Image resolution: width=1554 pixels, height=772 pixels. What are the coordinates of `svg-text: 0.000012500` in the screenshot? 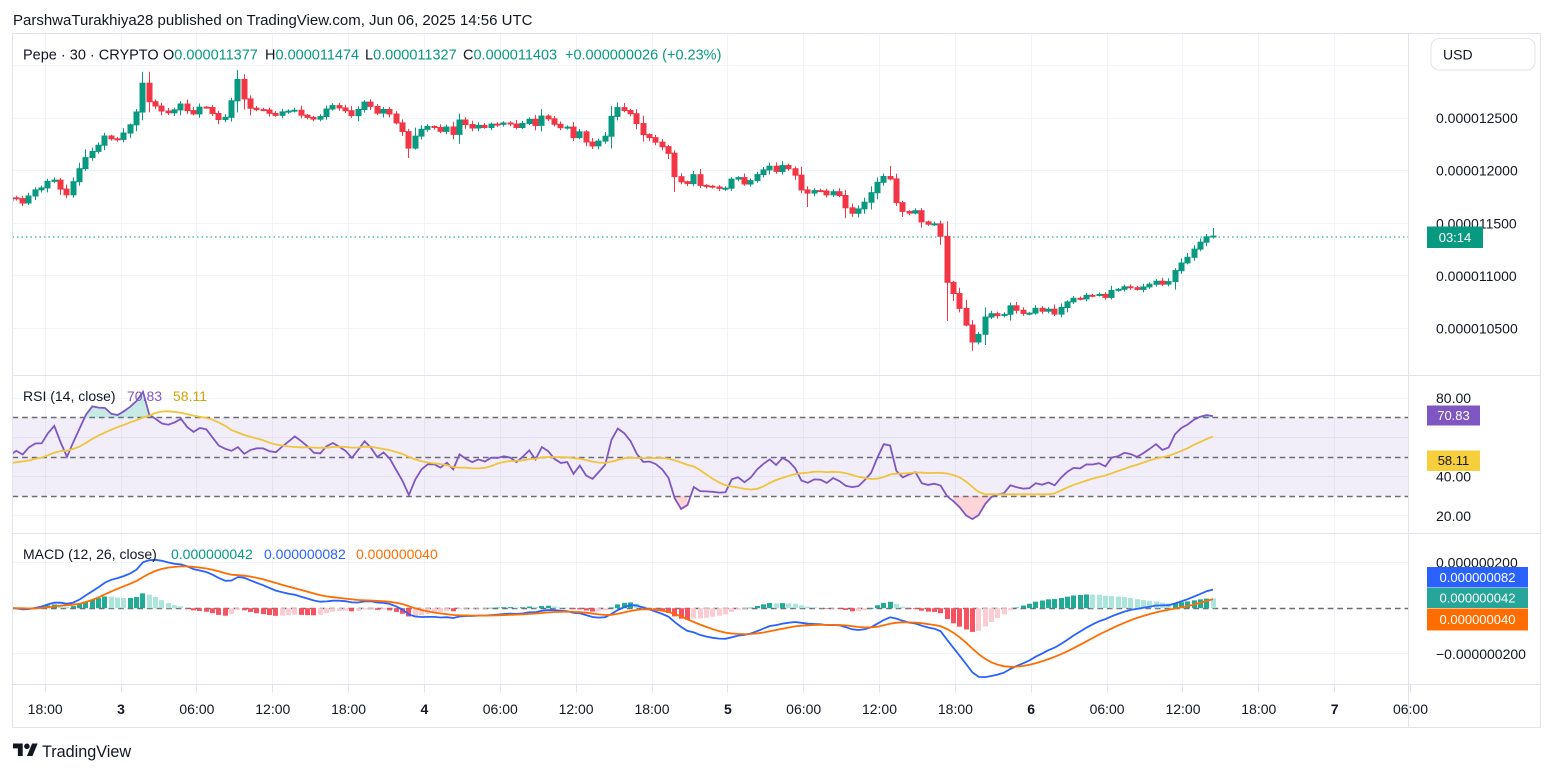 It's located at (1477, 118).